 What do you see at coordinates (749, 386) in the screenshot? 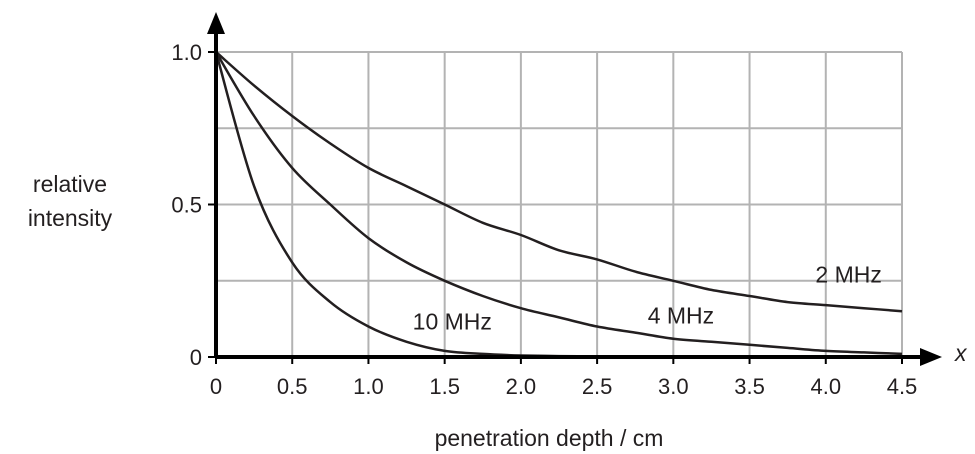
I see `x-tick-label: 3.5` at bounding box center [749, 386].